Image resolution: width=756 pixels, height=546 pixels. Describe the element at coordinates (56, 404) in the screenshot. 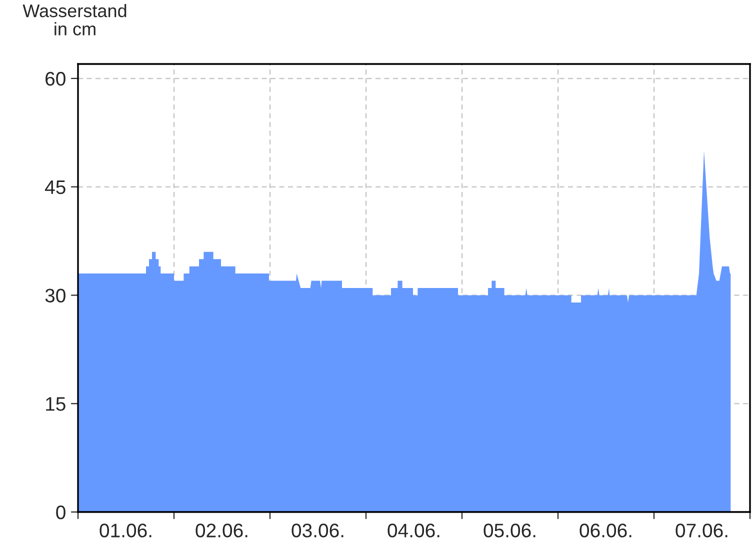

I see `y-tick-label: 15` at that location.